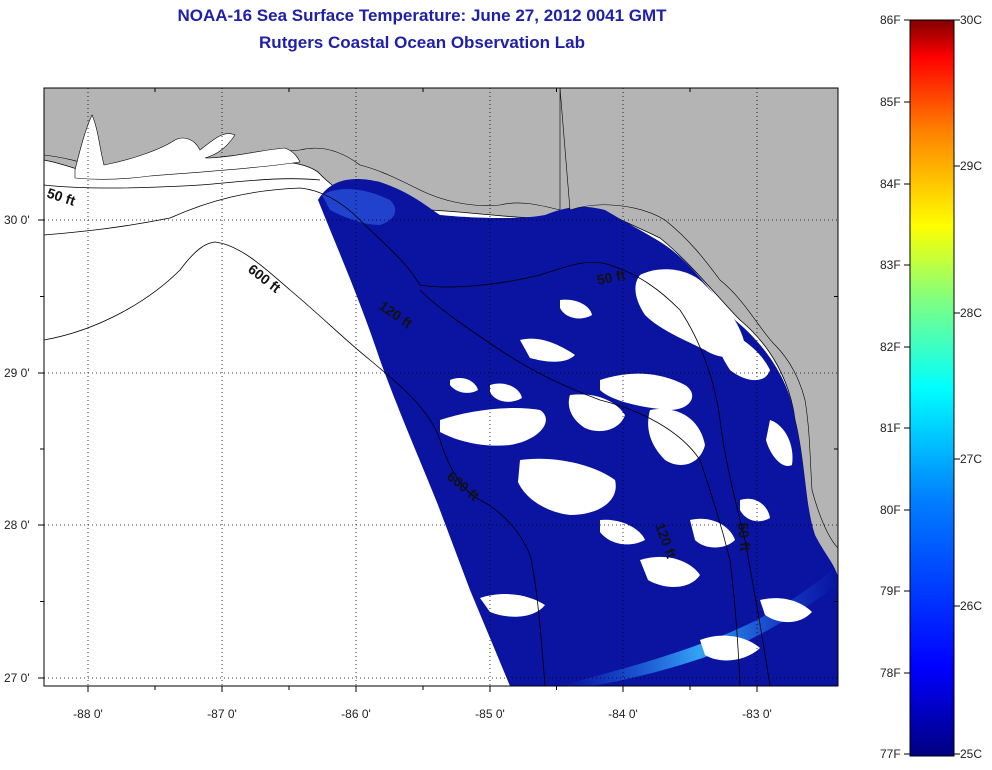 This screenshot has height=770, width=992. What do you see at coordinates (890, 265) in the screenshot?
I see `colorbar-fahrenheit-label: 83F` at bounding box center [890, 265].